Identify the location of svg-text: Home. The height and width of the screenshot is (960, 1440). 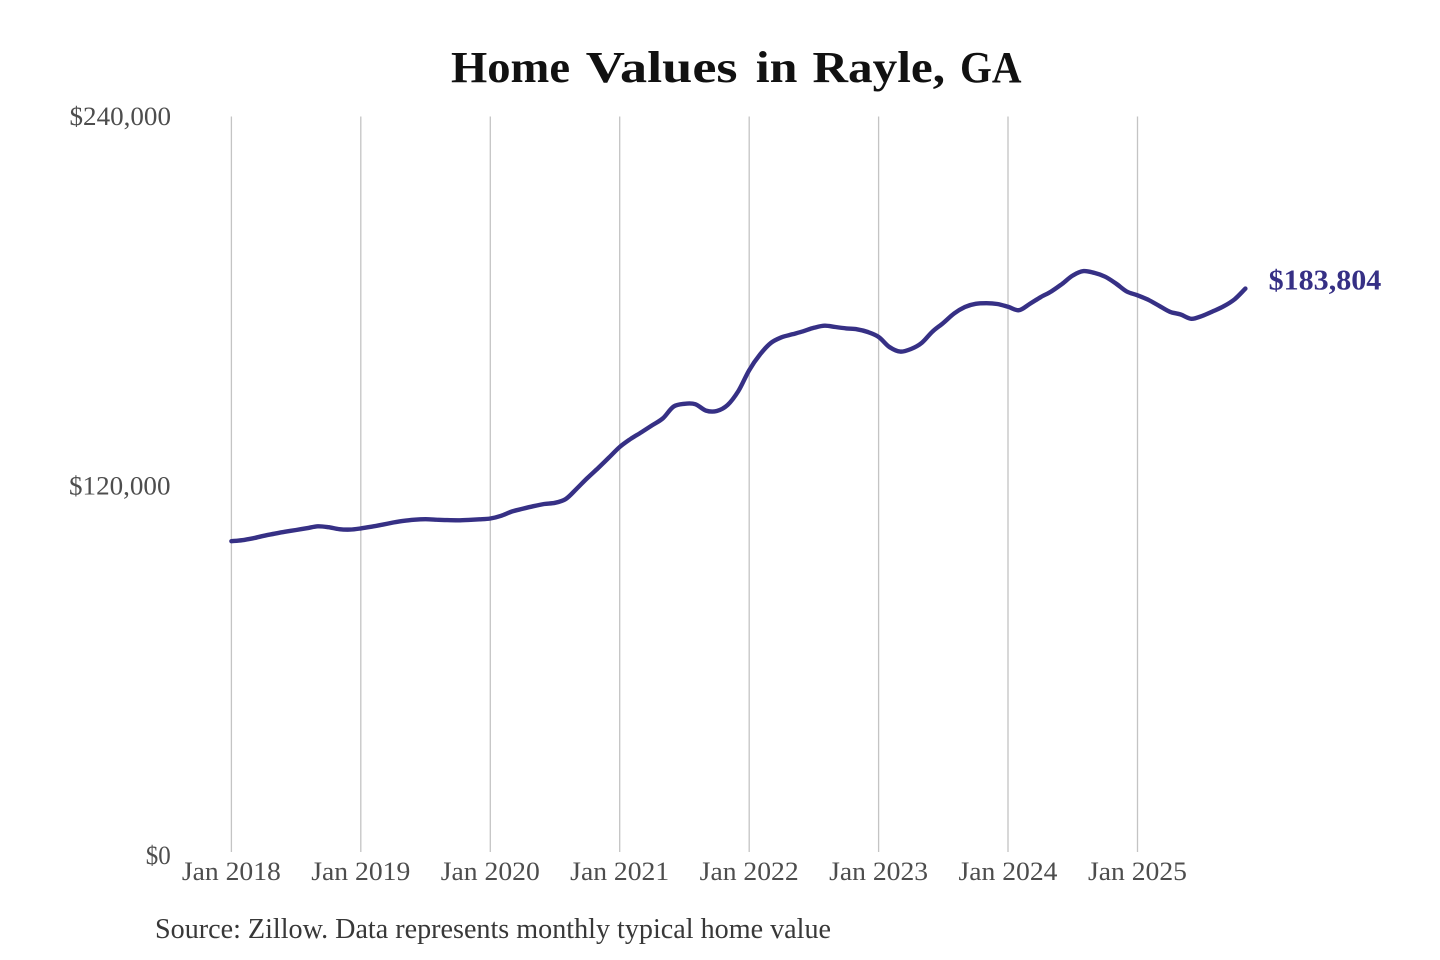
(510, 67).